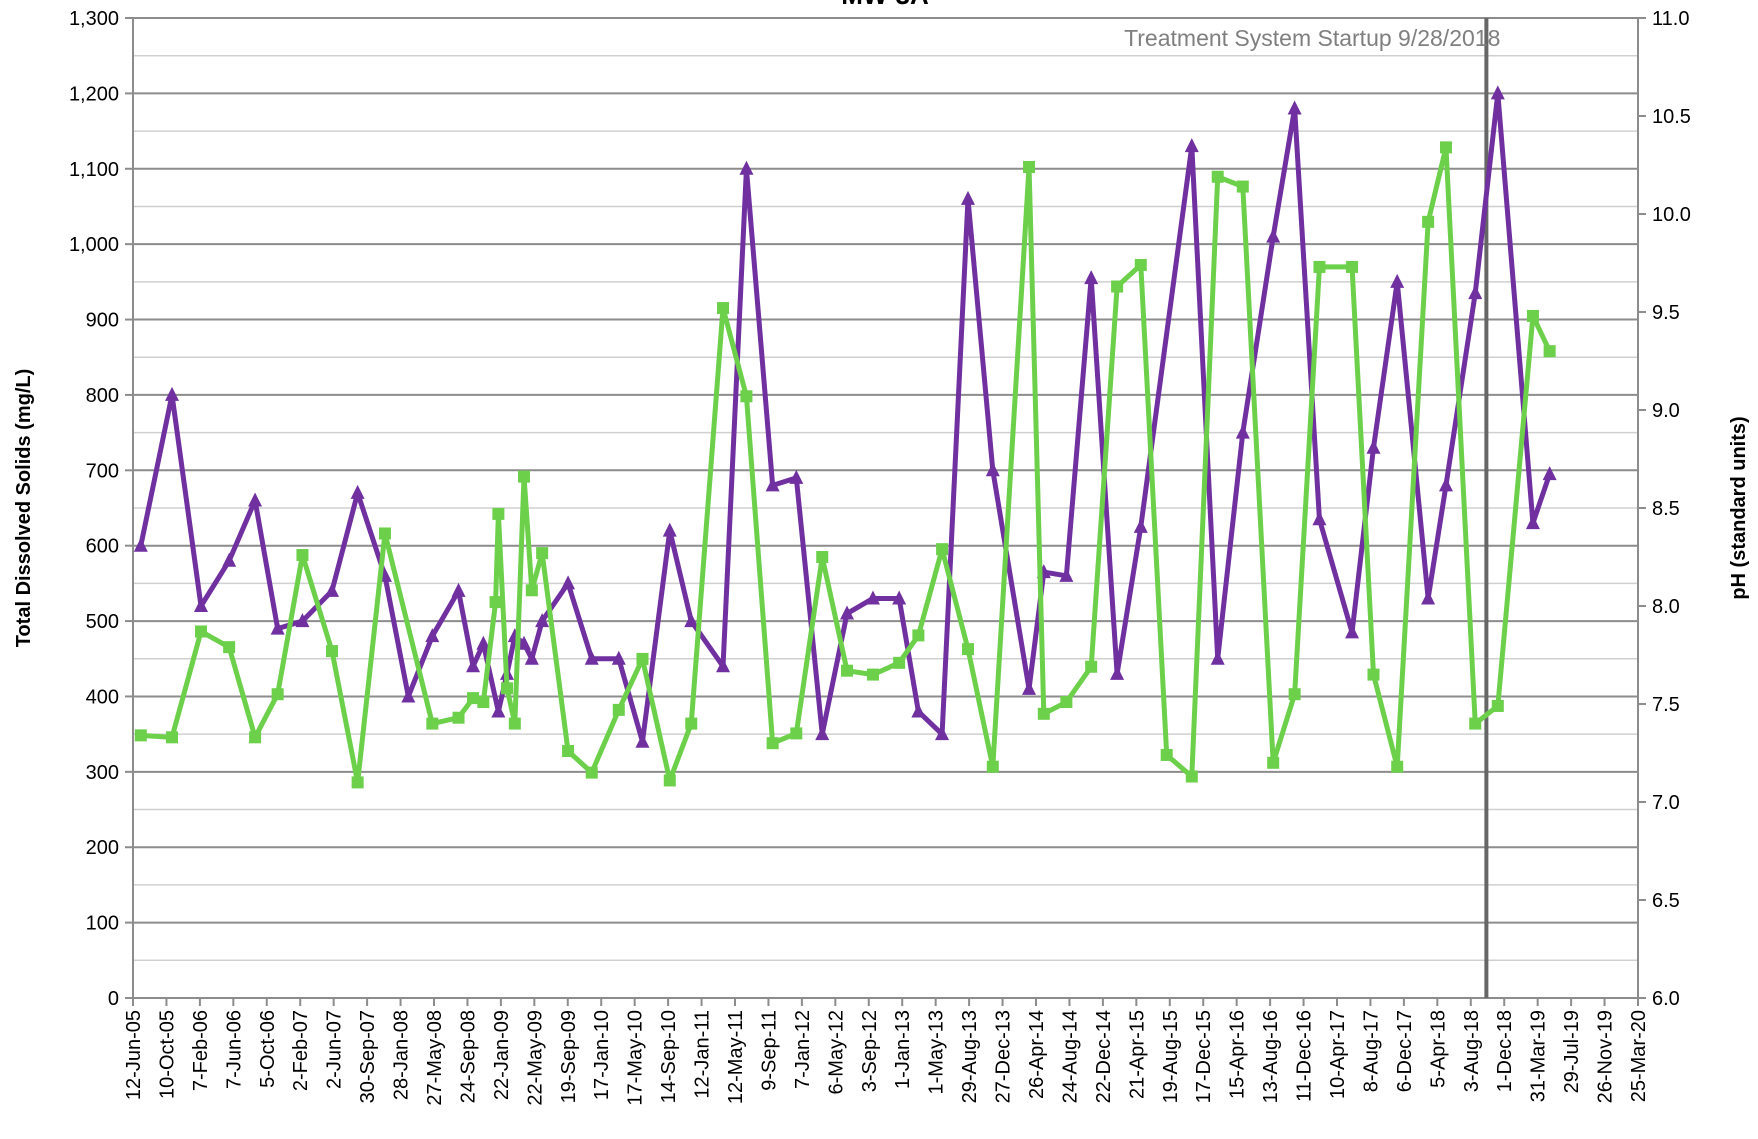  What do you see at coordinates (1505, 1051) in the screenshot?
I see `x-tick-label: 1-Dec-18` at bounding box center [1505, 1051].